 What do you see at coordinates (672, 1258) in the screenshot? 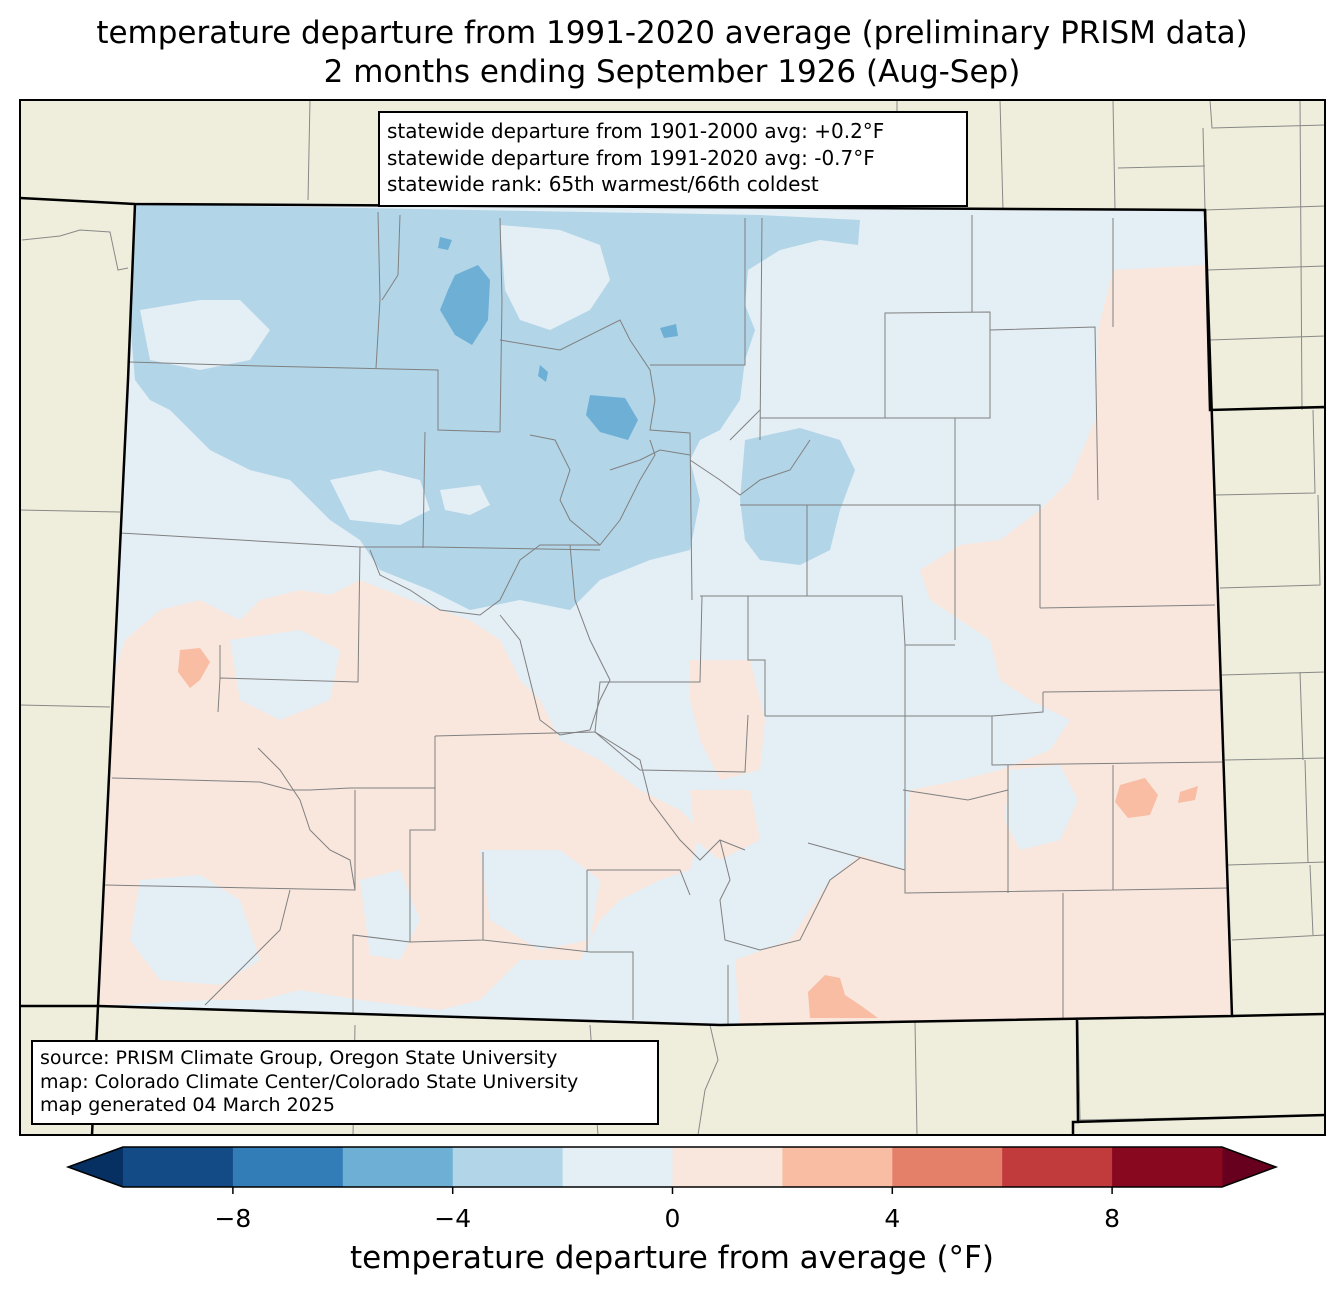
I see `colorbar-label: temperature departure from average (°F)` at bounding box center [672, 1258].